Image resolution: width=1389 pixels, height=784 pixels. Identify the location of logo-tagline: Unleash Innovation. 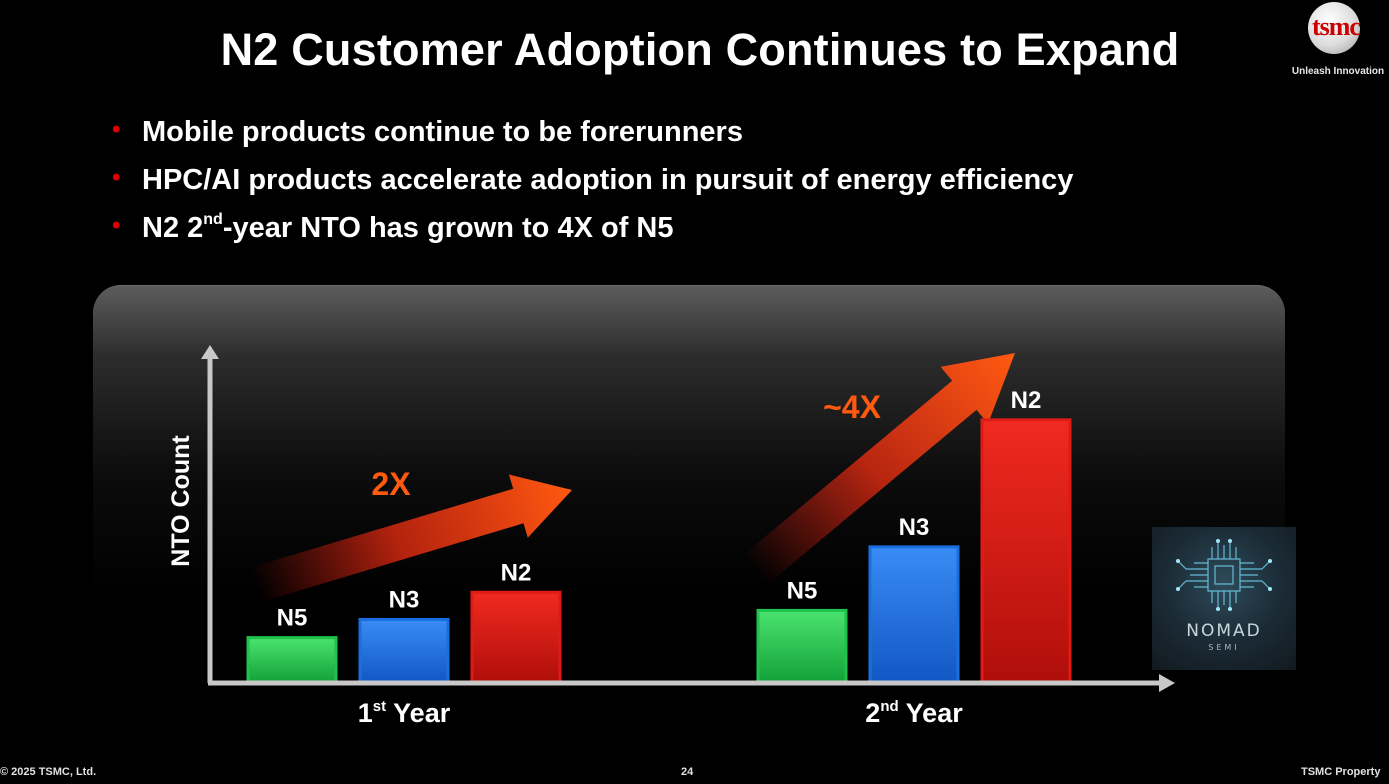
(1338, 71).